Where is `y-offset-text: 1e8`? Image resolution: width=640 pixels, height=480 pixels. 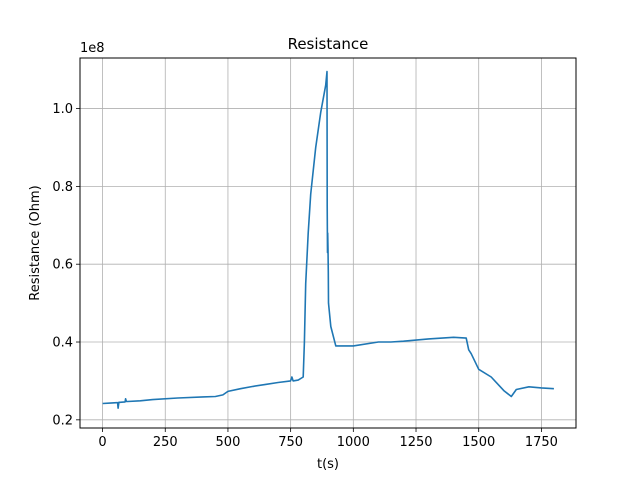 y-offset-text: 1e8 is located at coordinates (92, 48).